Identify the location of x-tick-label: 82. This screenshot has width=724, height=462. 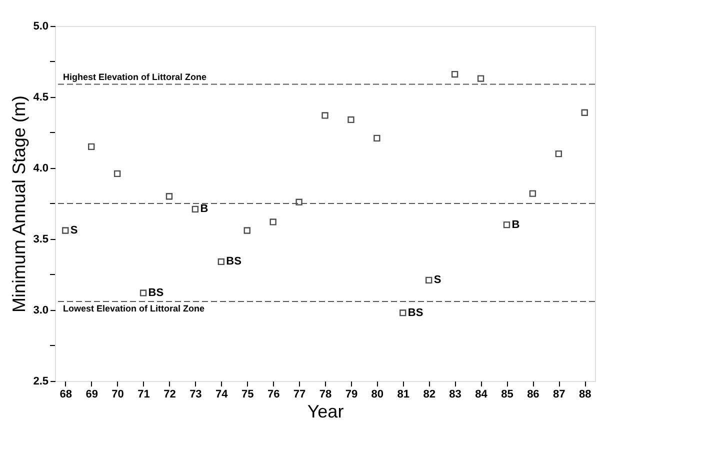
(429, 394).